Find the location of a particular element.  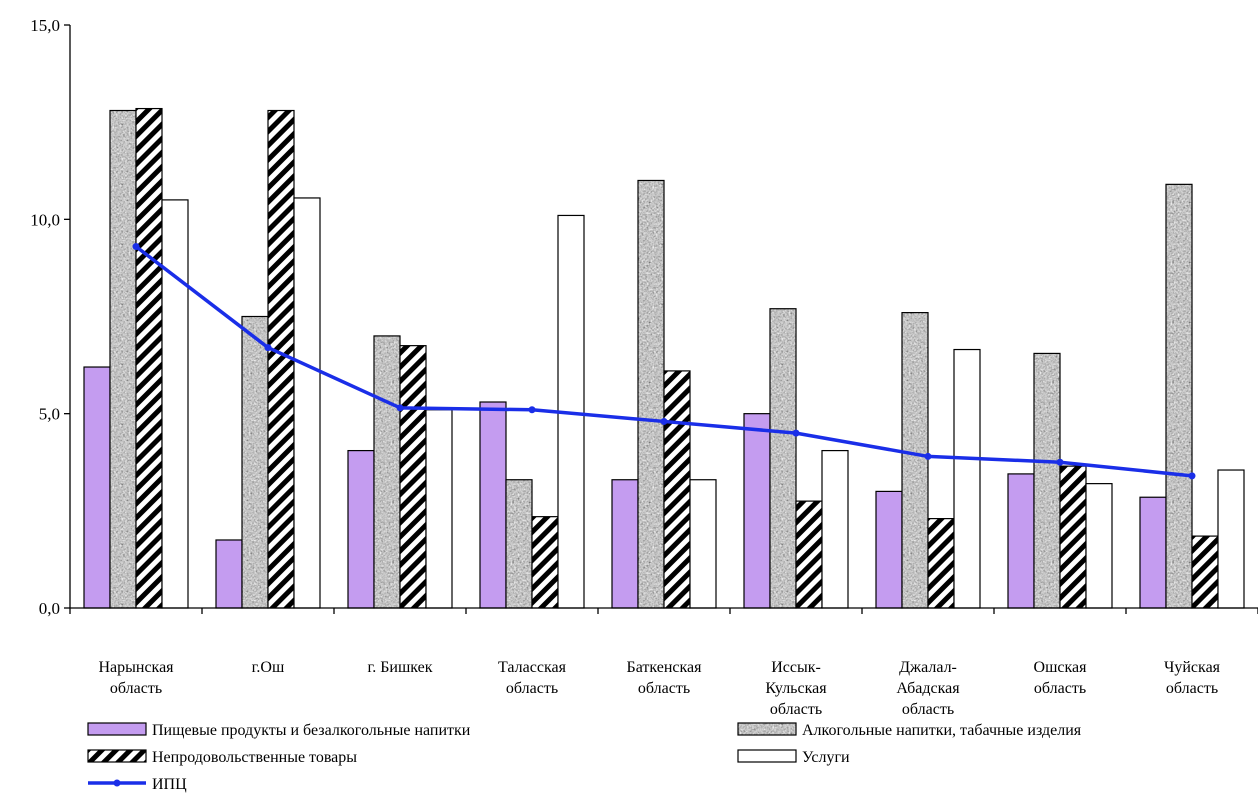

legend-label: Алкогольные напитки, табачные изделия is located at coordinates (942, 730).